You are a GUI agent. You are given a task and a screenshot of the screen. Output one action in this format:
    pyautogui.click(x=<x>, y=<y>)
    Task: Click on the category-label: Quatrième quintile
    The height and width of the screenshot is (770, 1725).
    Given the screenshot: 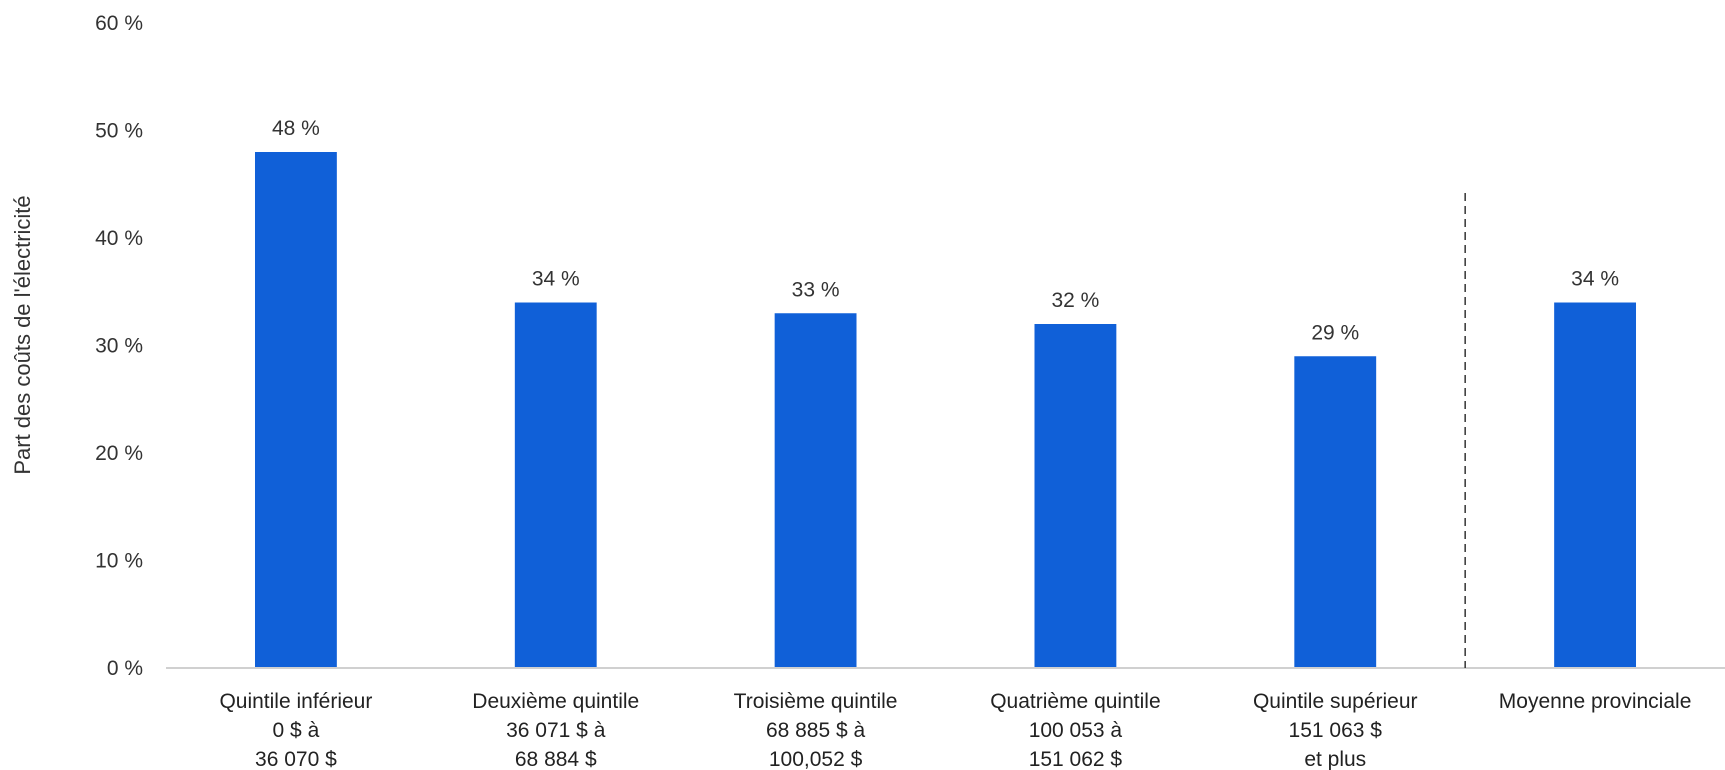 What is the action you would take?
    pyautogui.click(x=1075, y=701)
    